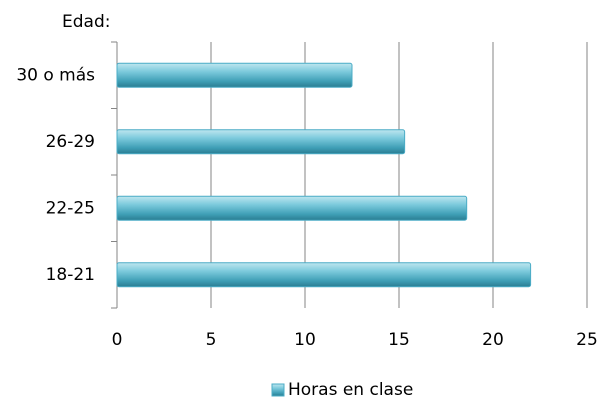 The height and width of the screenshot is (405, 601). What do you see at coordinates (211, 340) in the screenshot?
I see `x-tick-label: 5` at bounding box center [211, 340].